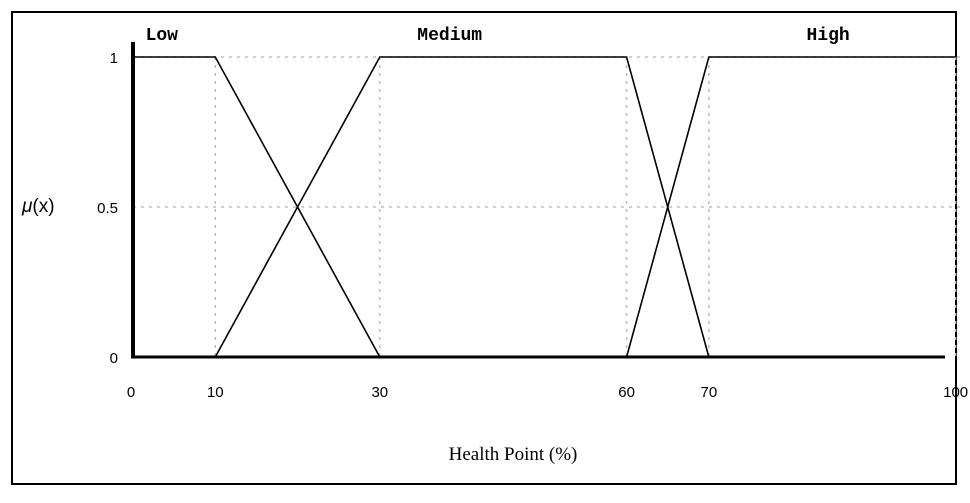 Image resolution: width=970 pixels, height=503 pixels. I want to click on y-tick-label-0: 0, so click(114, 358).